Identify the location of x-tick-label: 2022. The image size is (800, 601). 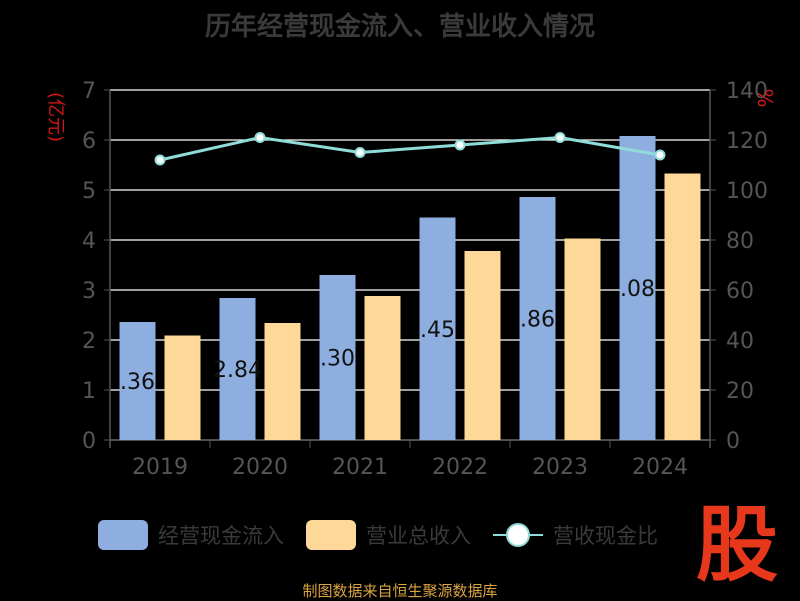
(460, 467).